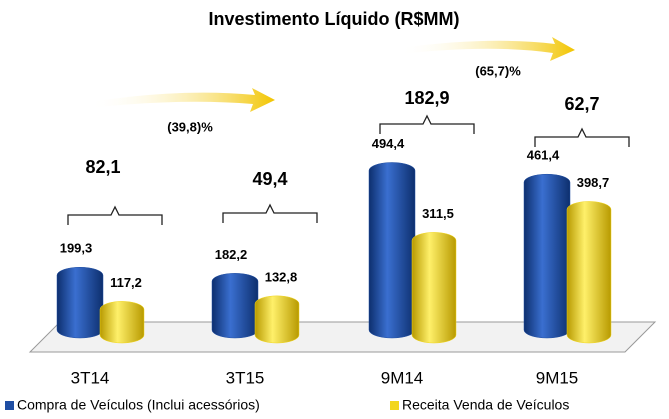 The image size is (669, 419). I want to click on total-label: 82,1, so click(102, 167).